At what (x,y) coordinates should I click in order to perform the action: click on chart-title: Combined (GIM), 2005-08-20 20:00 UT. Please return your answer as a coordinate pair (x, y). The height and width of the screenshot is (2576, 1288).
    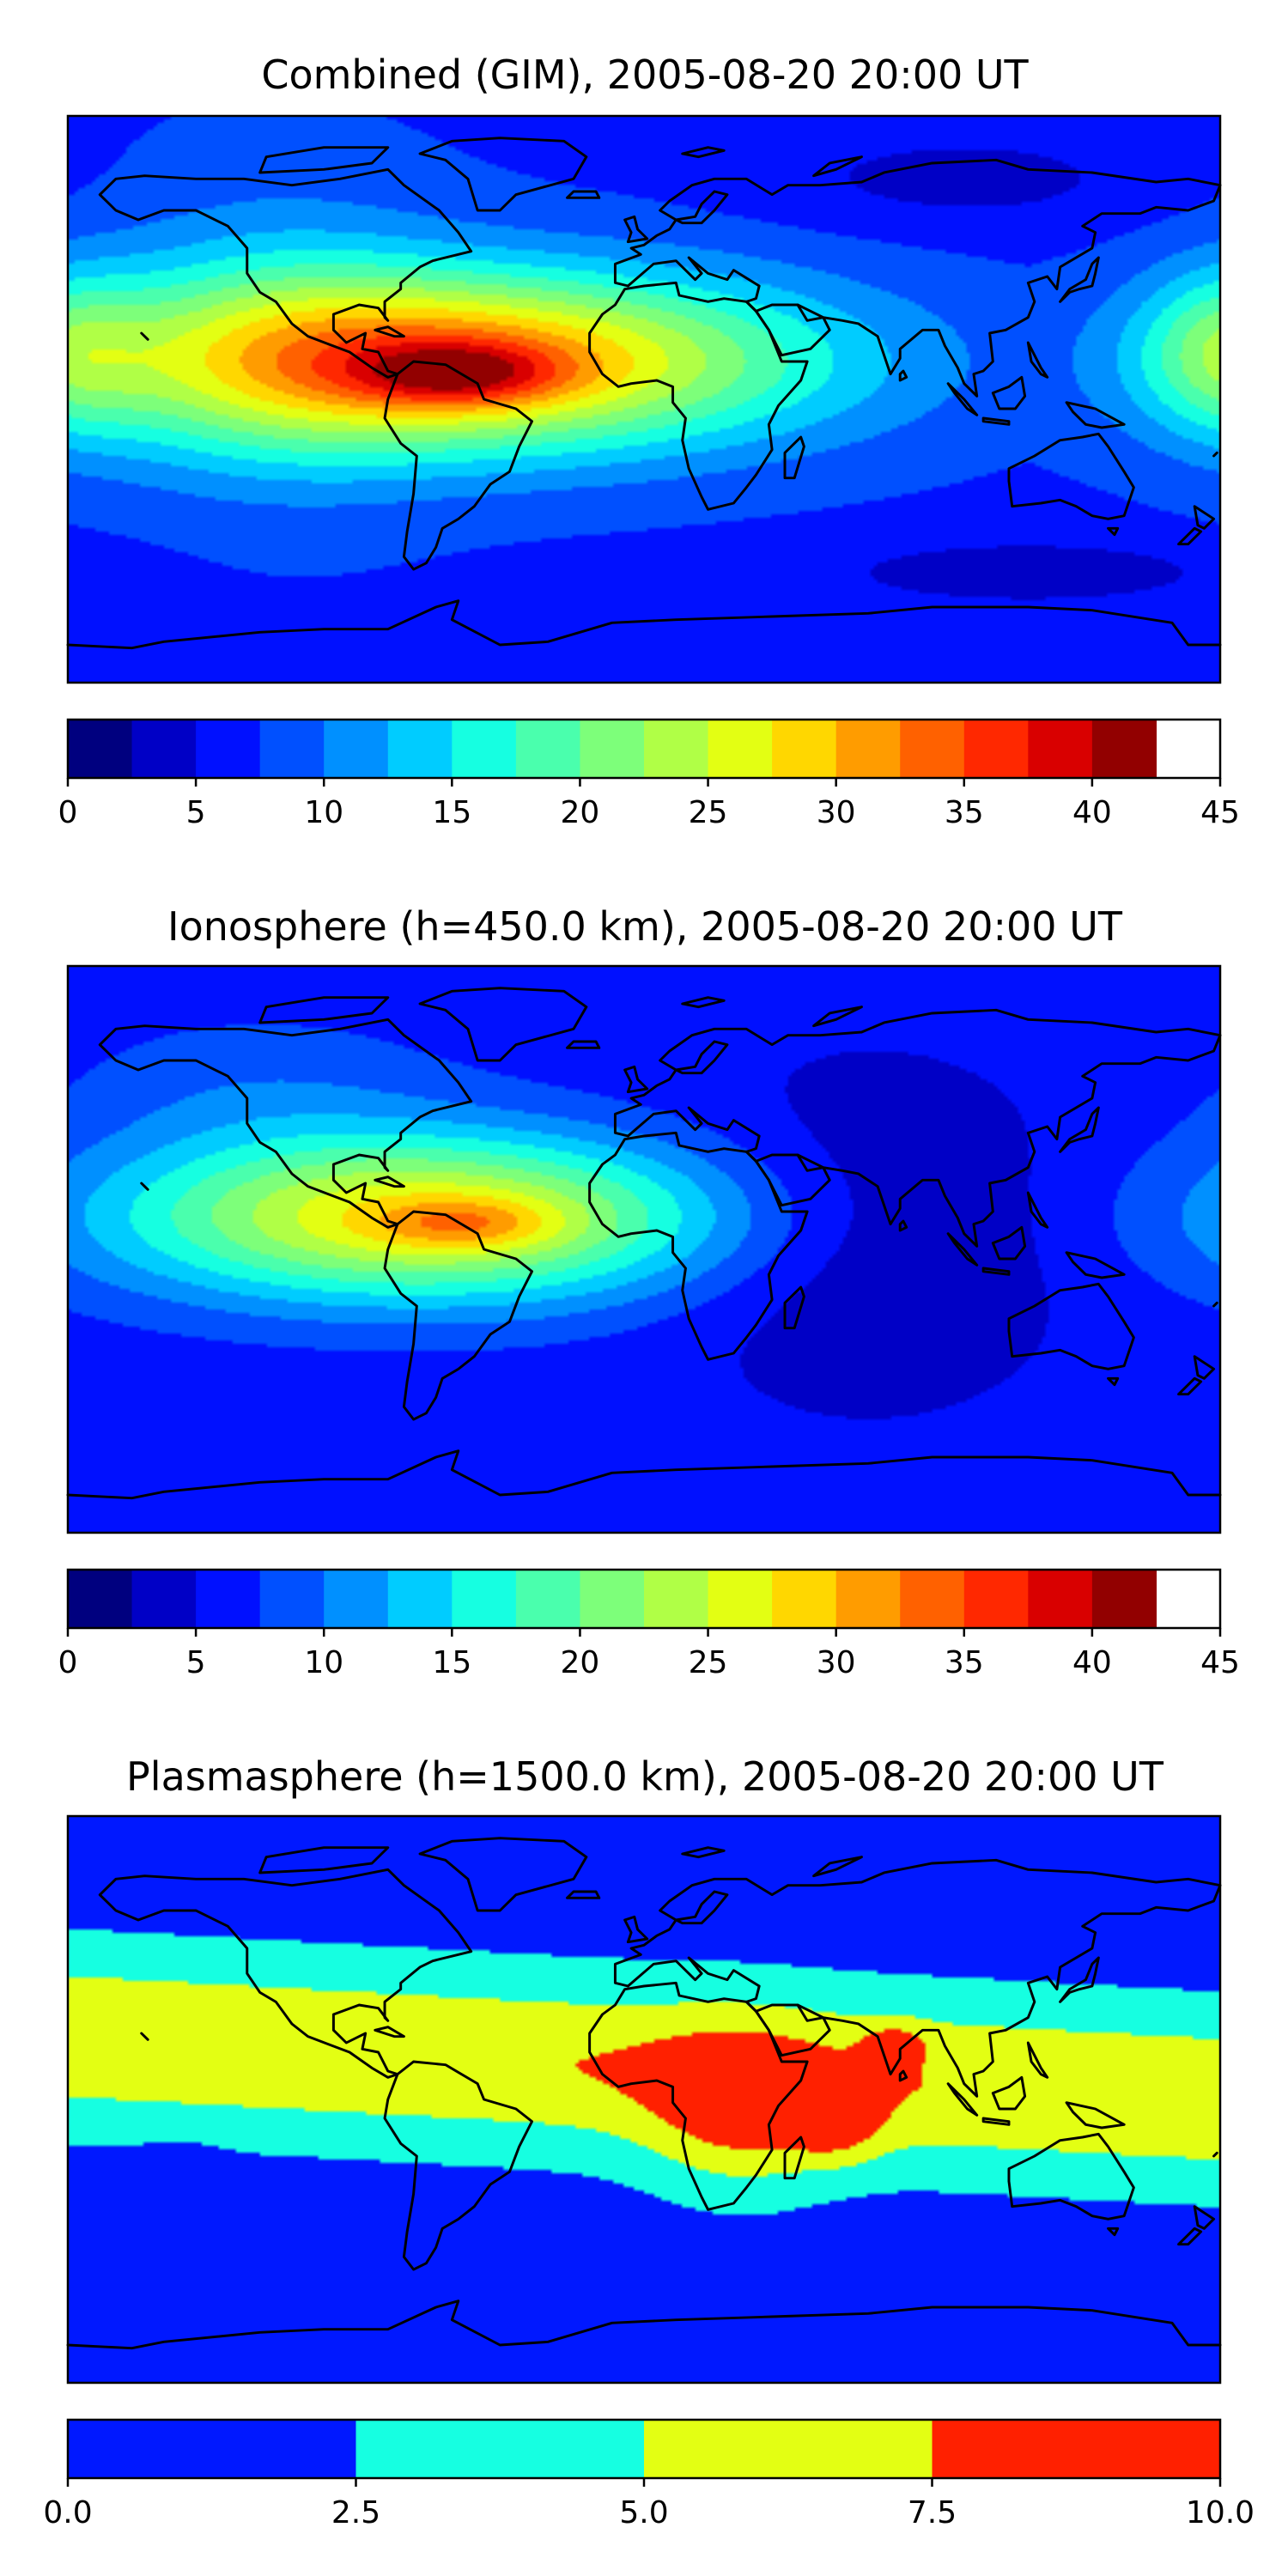
    Looking at the image, I should click on (645, 75).